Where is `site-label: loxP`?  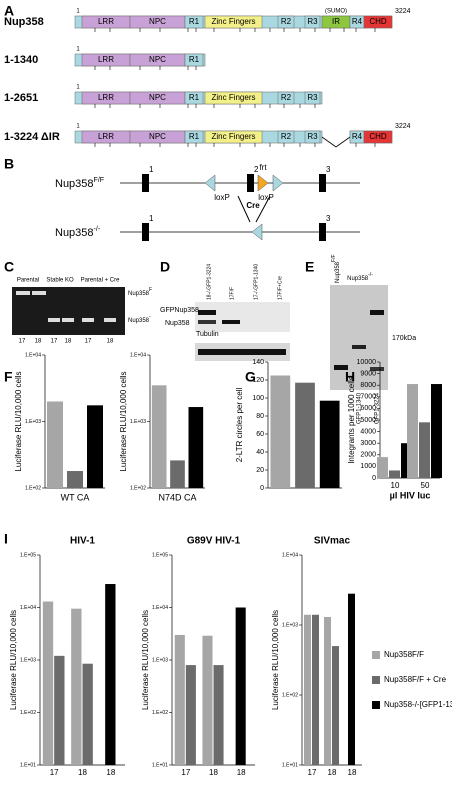
site-label: loxP is located at coordinates (266, 197).